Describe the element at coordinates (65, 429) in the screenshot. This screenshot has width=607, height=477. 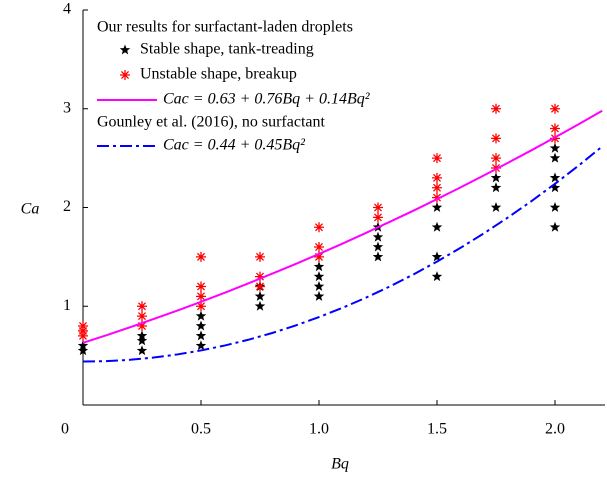
I see `x-tick-label: 0` at that location.